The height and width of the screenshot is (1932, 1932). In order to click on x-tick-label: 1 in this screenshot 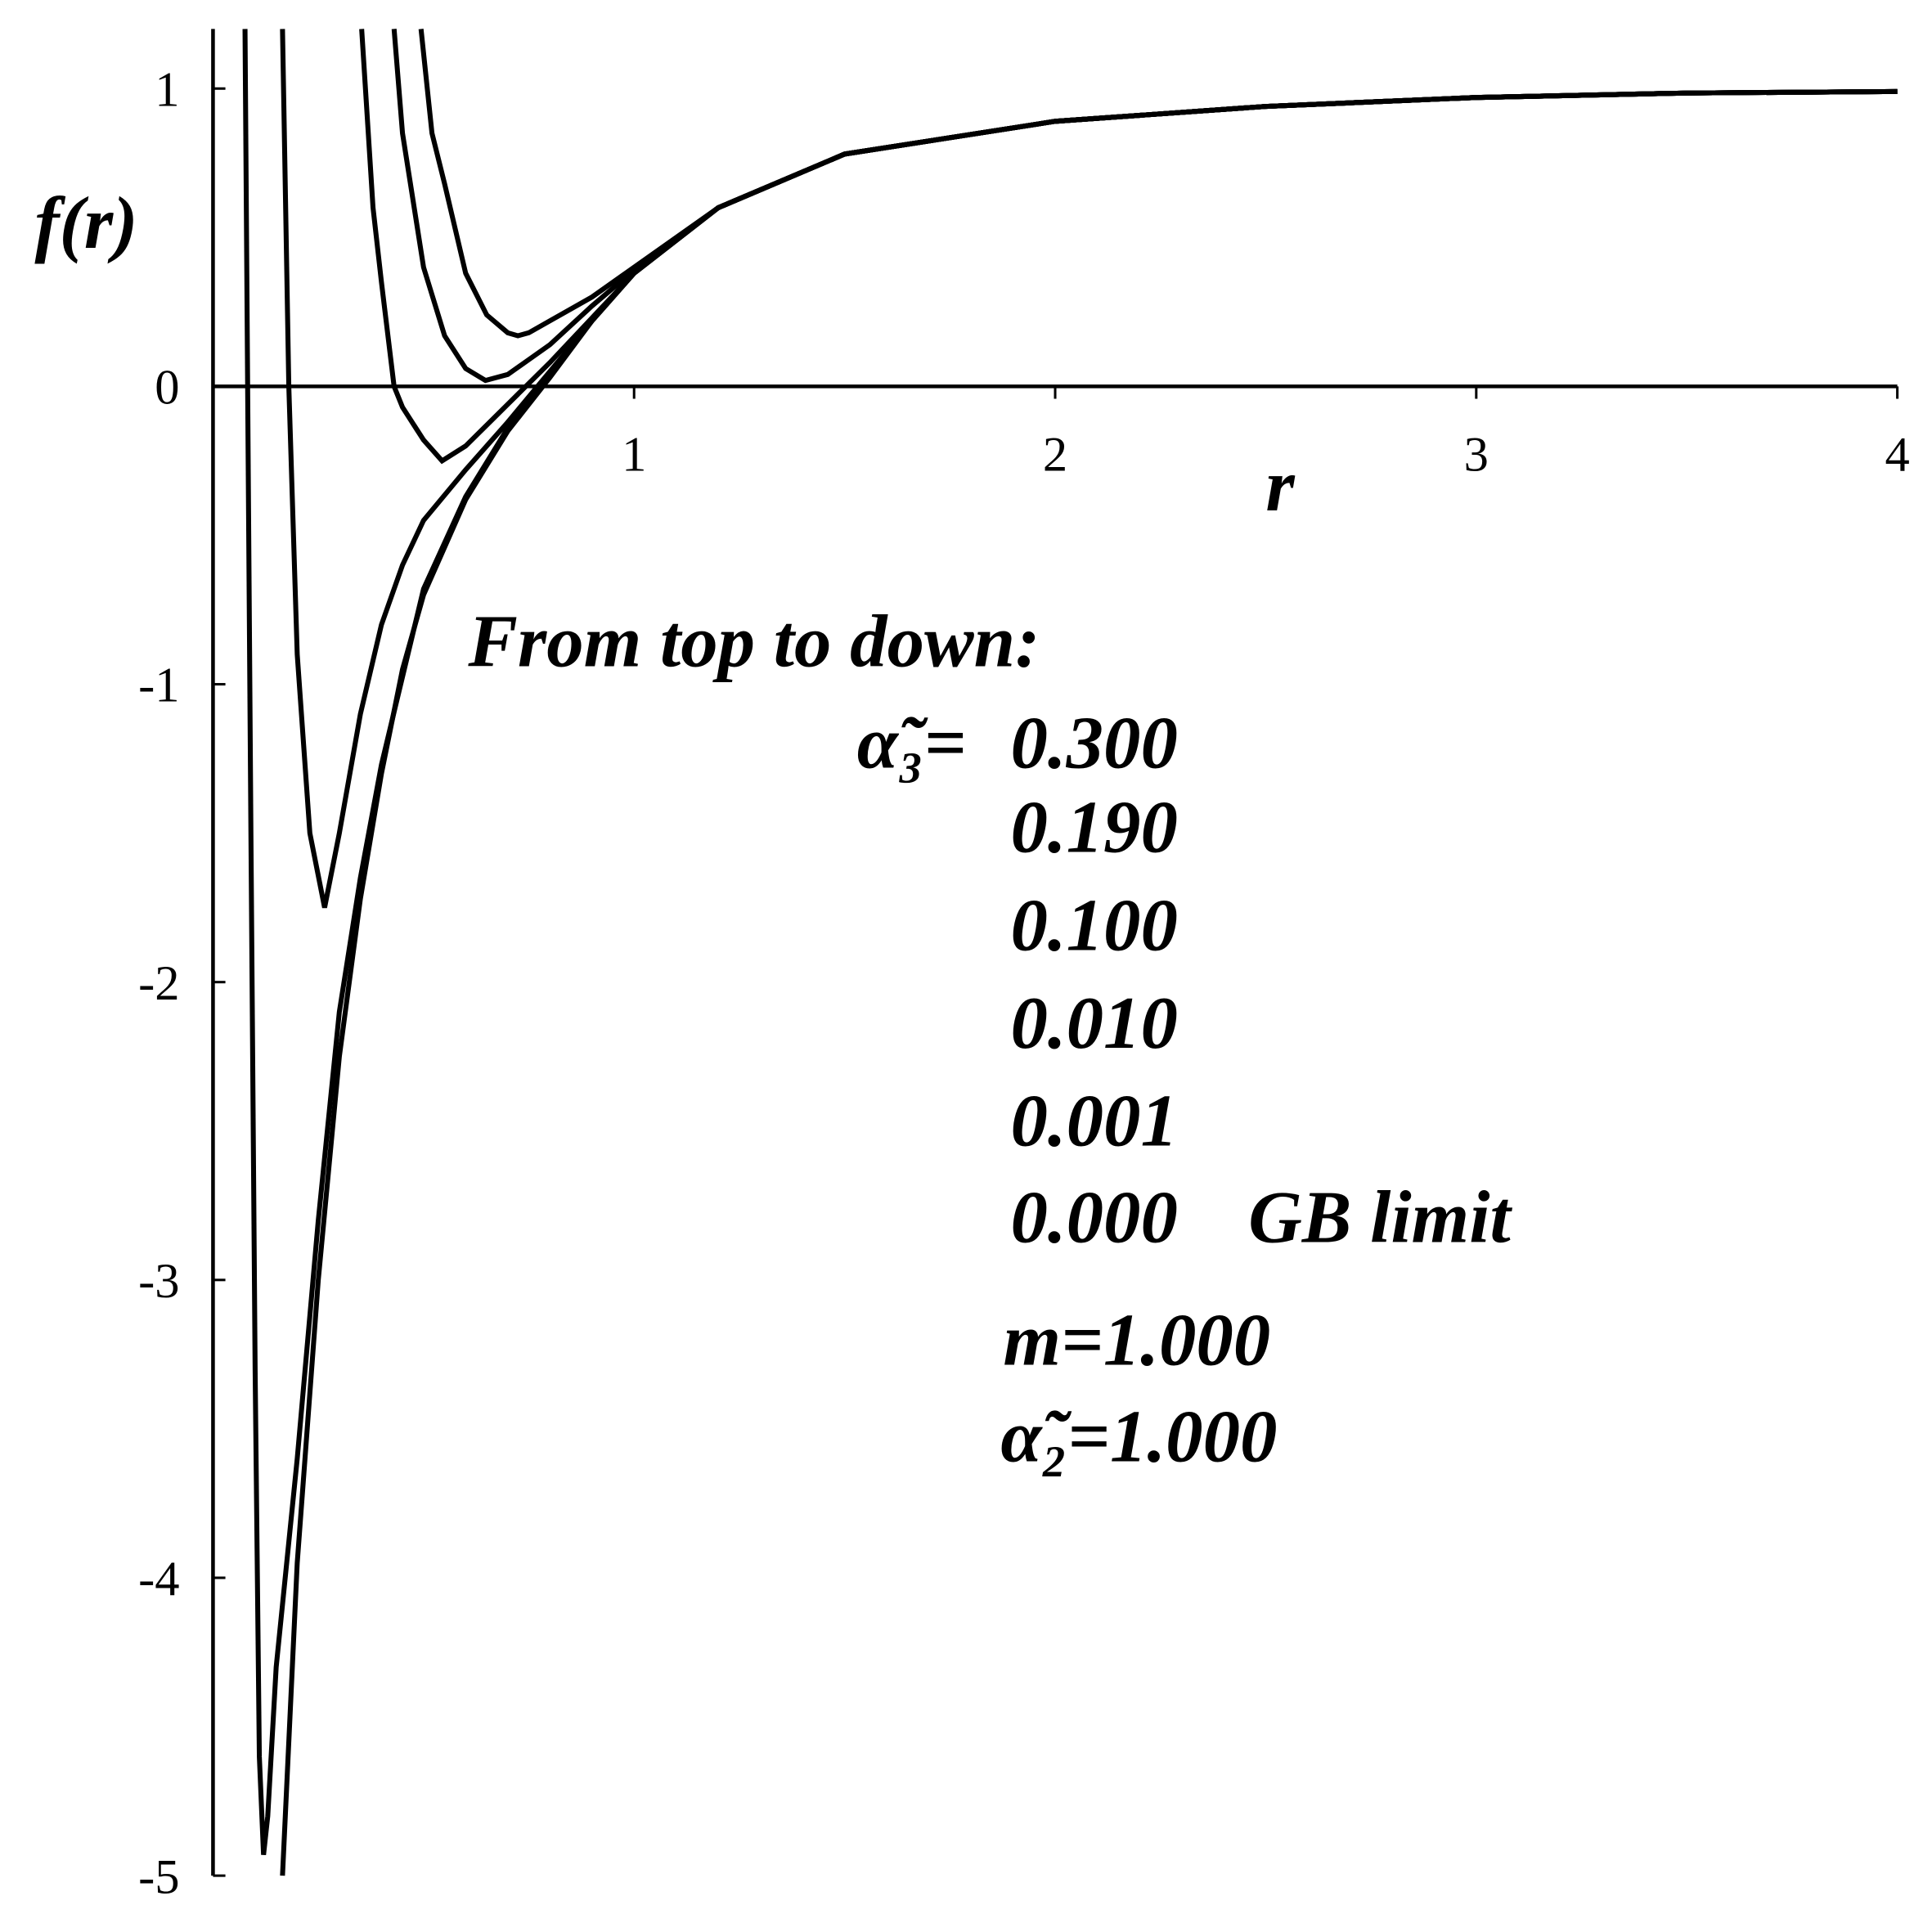, I will do `click(634, 455)`.